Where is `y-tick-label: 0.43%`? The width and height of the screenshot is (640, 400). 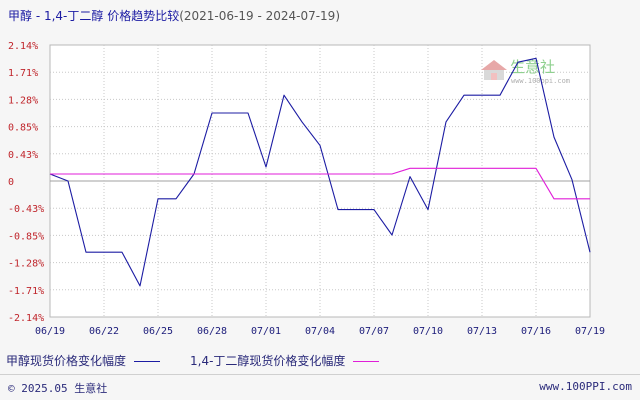 y-tick-label: 0.43% is located at coordinates (23, 155).